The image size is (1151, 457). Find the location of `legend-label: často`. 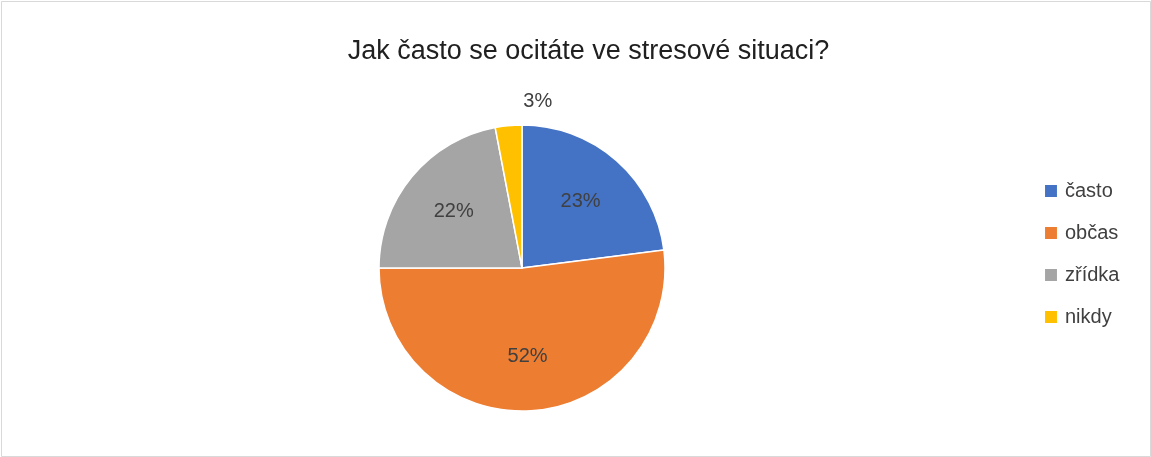

legend-label: často is located at coordinates (1089, 190).